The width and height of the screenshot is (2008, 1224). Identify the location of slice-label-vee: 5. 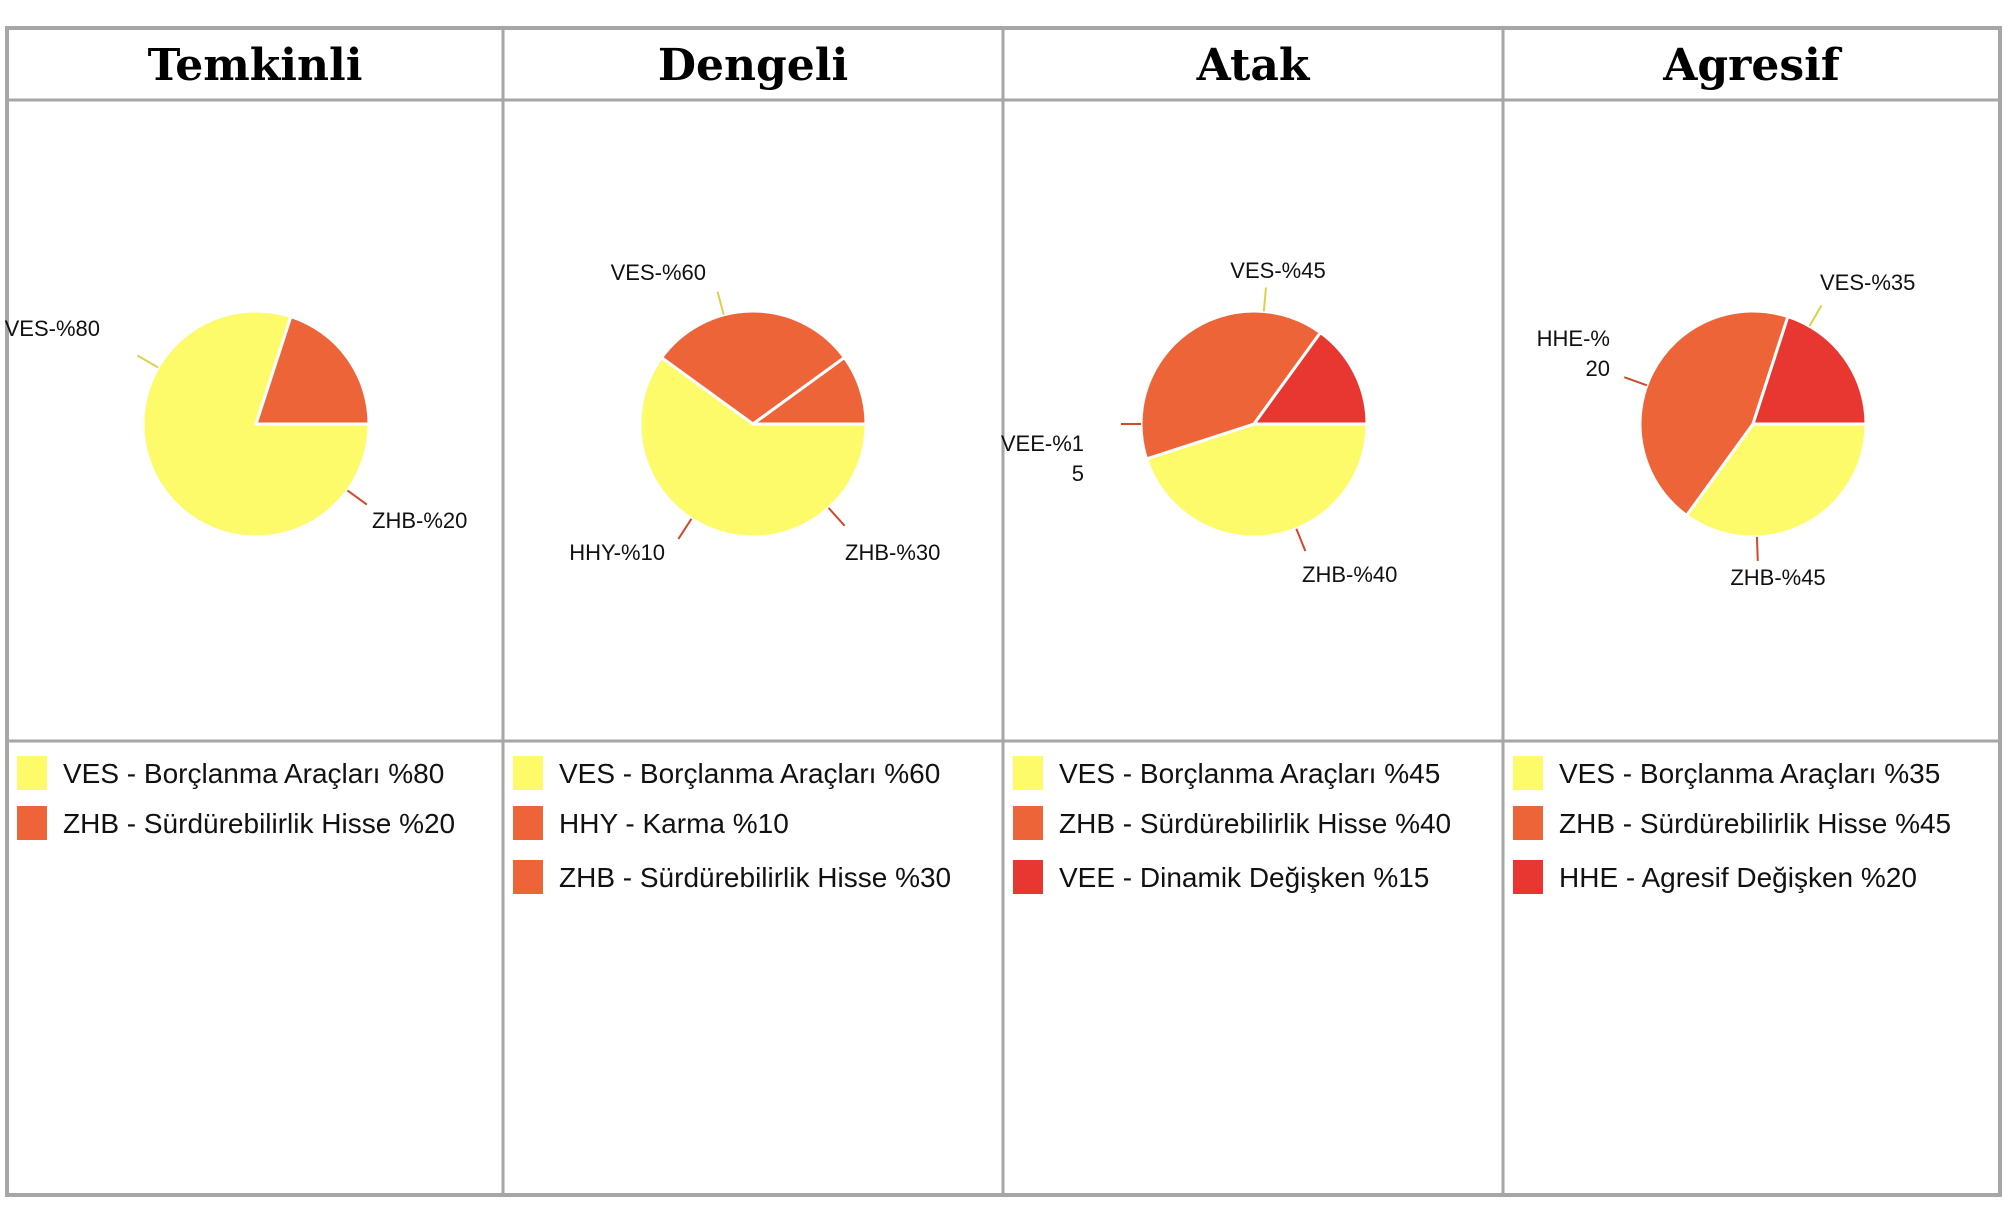
(1078, 473).